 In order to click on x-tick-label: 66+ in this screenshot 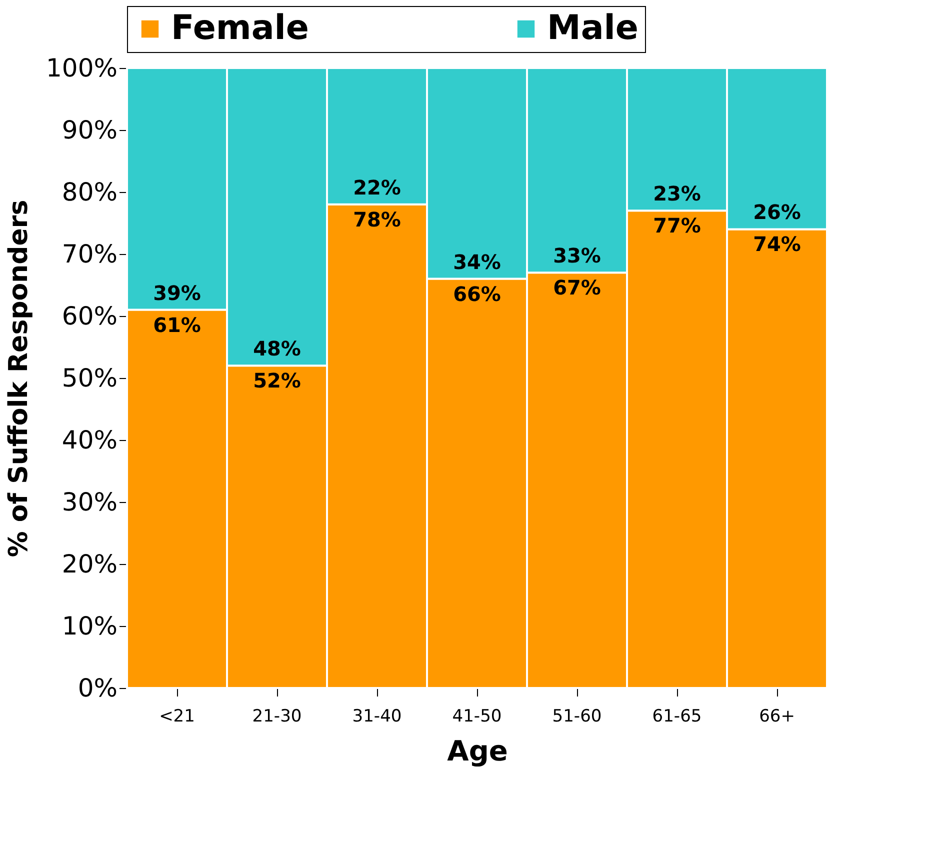, I will do `click(777, 716)`.